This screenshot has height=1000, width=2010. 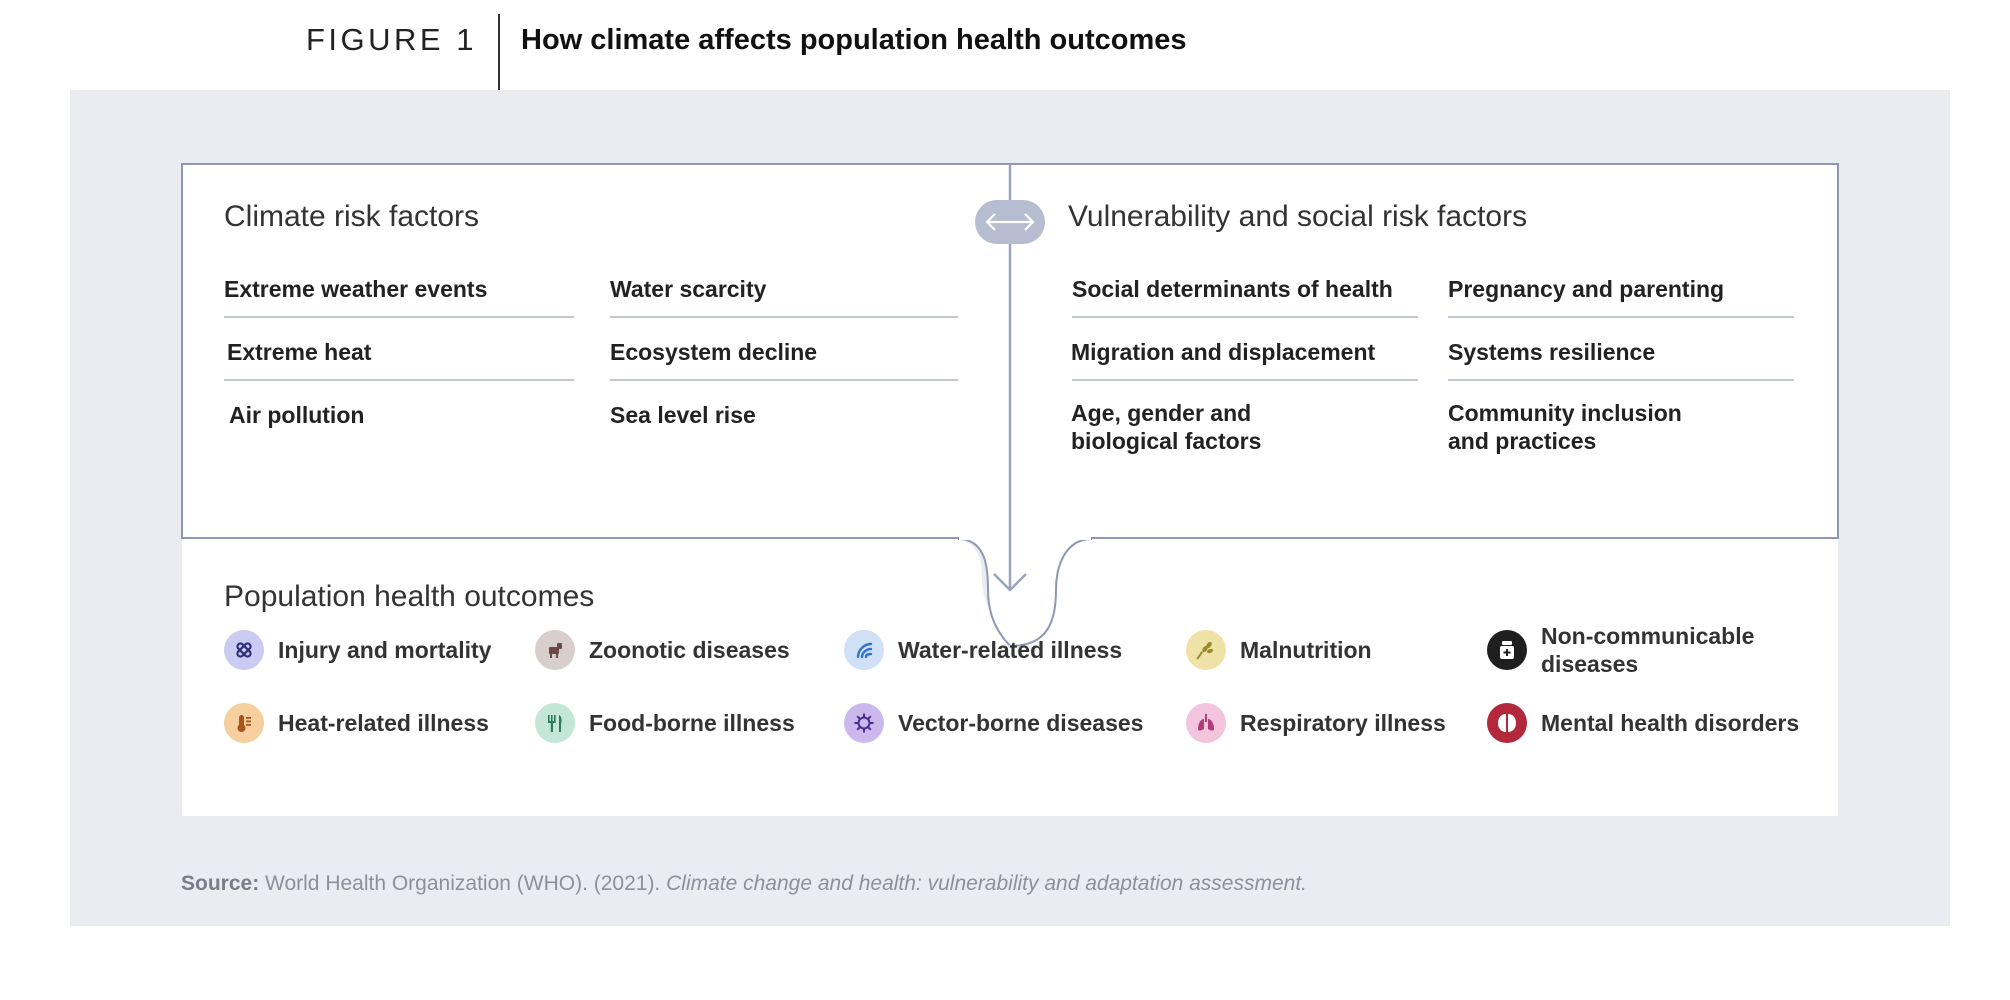 I want to click on brain-icon, so click(x=1507, y=723).